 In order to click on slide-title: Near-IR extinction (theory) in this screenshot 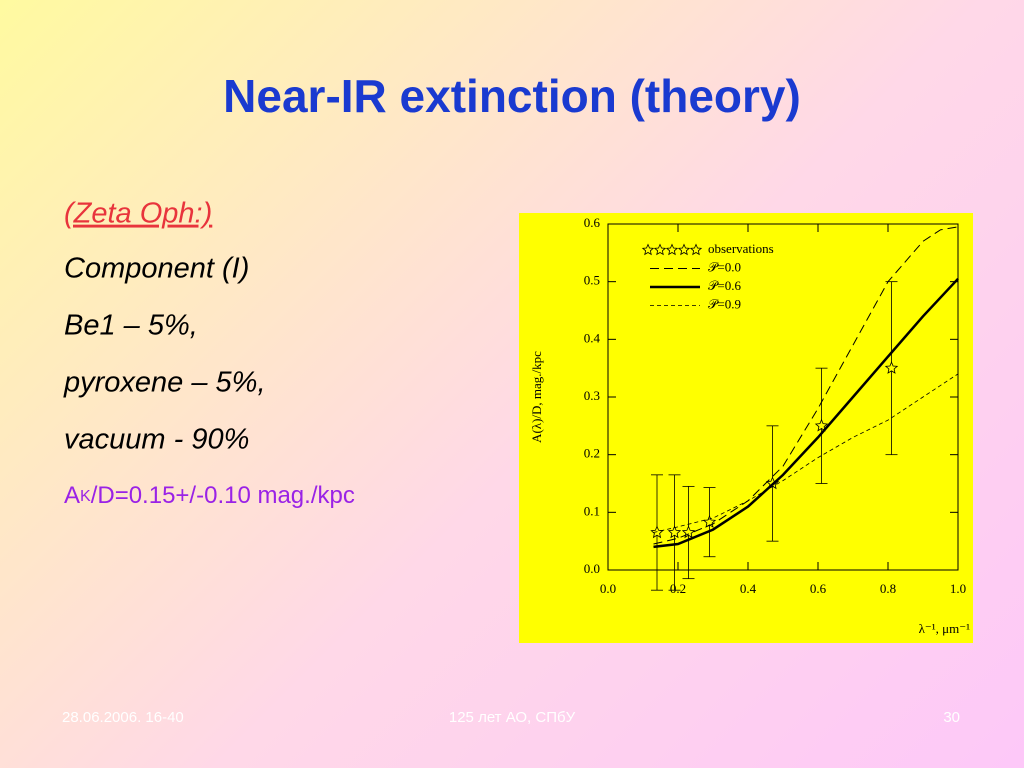, I will do `click(512, 96)`.